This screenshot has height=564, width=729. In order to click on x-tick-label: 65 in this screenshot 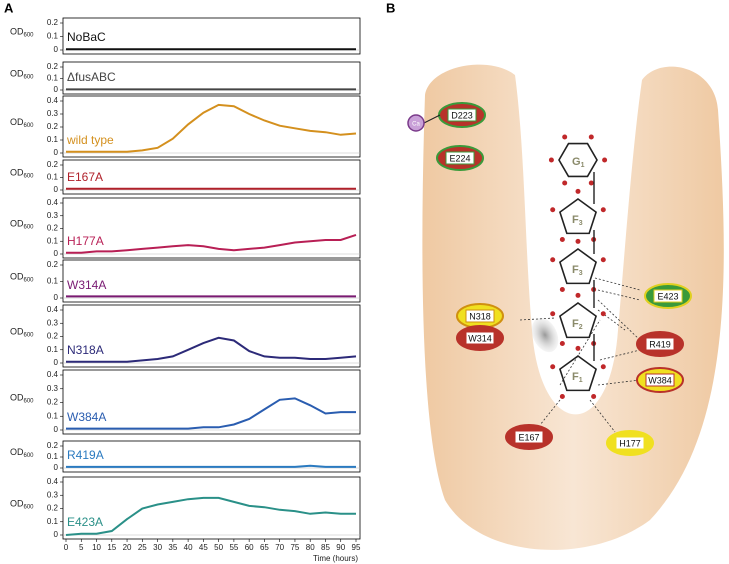, I will do `click(264, 547)`.